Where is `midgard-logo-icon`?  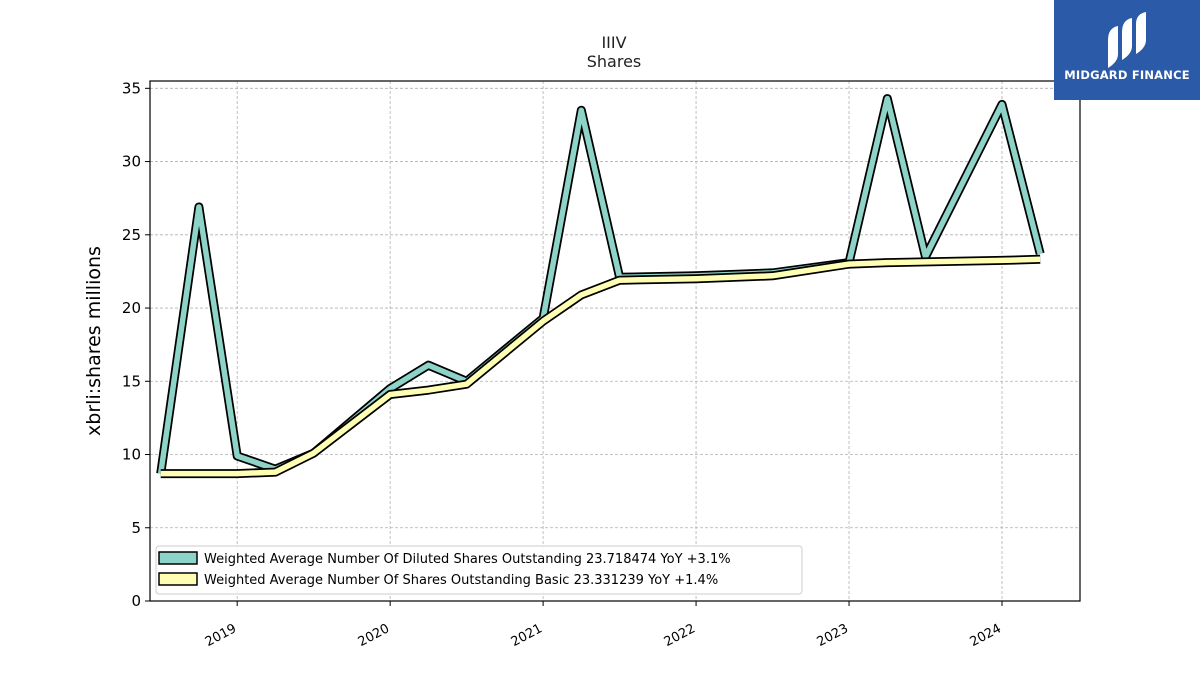 midgard-logo-icon is located at coordinates (1127, 40).